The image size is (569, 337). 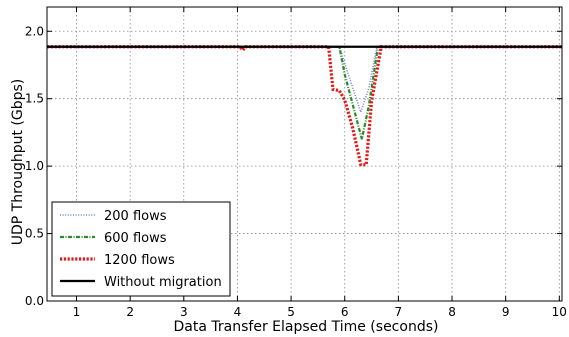 What do you see at coordinates (238, 312) in the screenshot?
I see `x-tick-label: 4` at bounding box center [238, 312].